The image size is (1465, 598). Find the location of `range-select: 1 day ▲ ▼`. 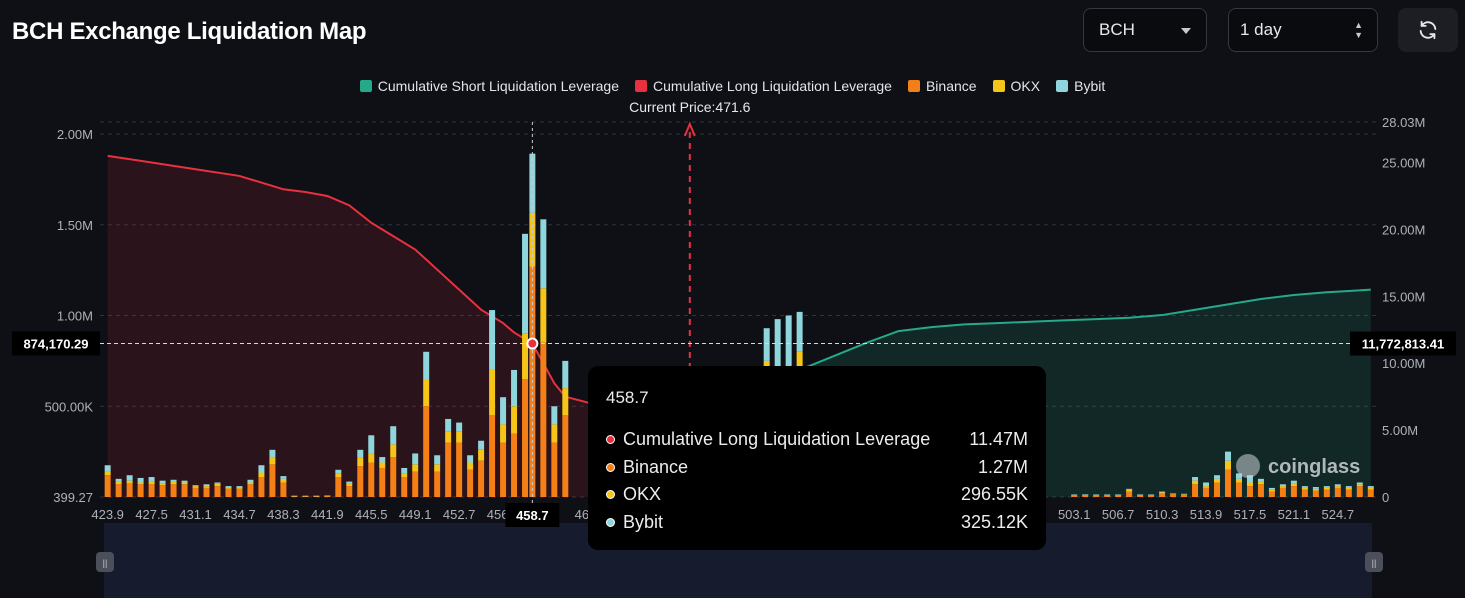

range-select: 1 day ▲ ▼ is located at coordinates (1303, 30).